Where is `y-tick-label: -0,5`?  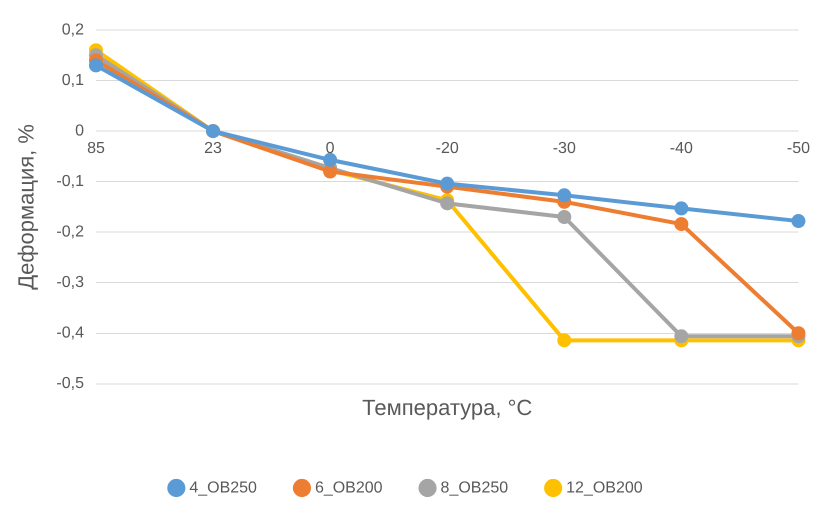 y-tick-label: -0,5 is located at coordinates (70, 383).